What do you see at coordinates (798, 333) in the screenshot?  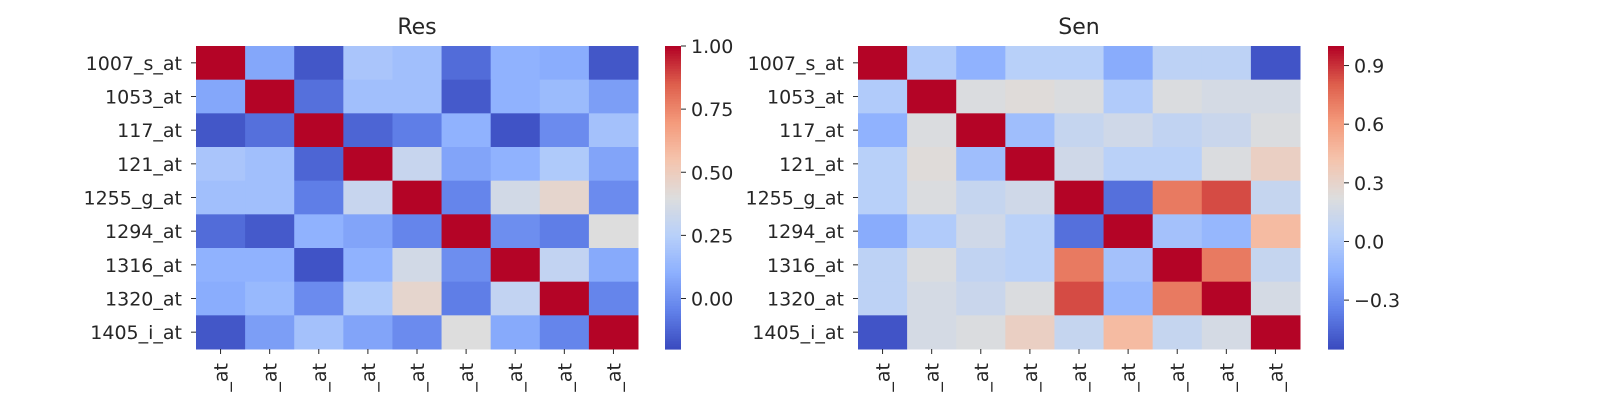 I see `y-tick-label: 1405_i_at` at bounding box center [798, 333].